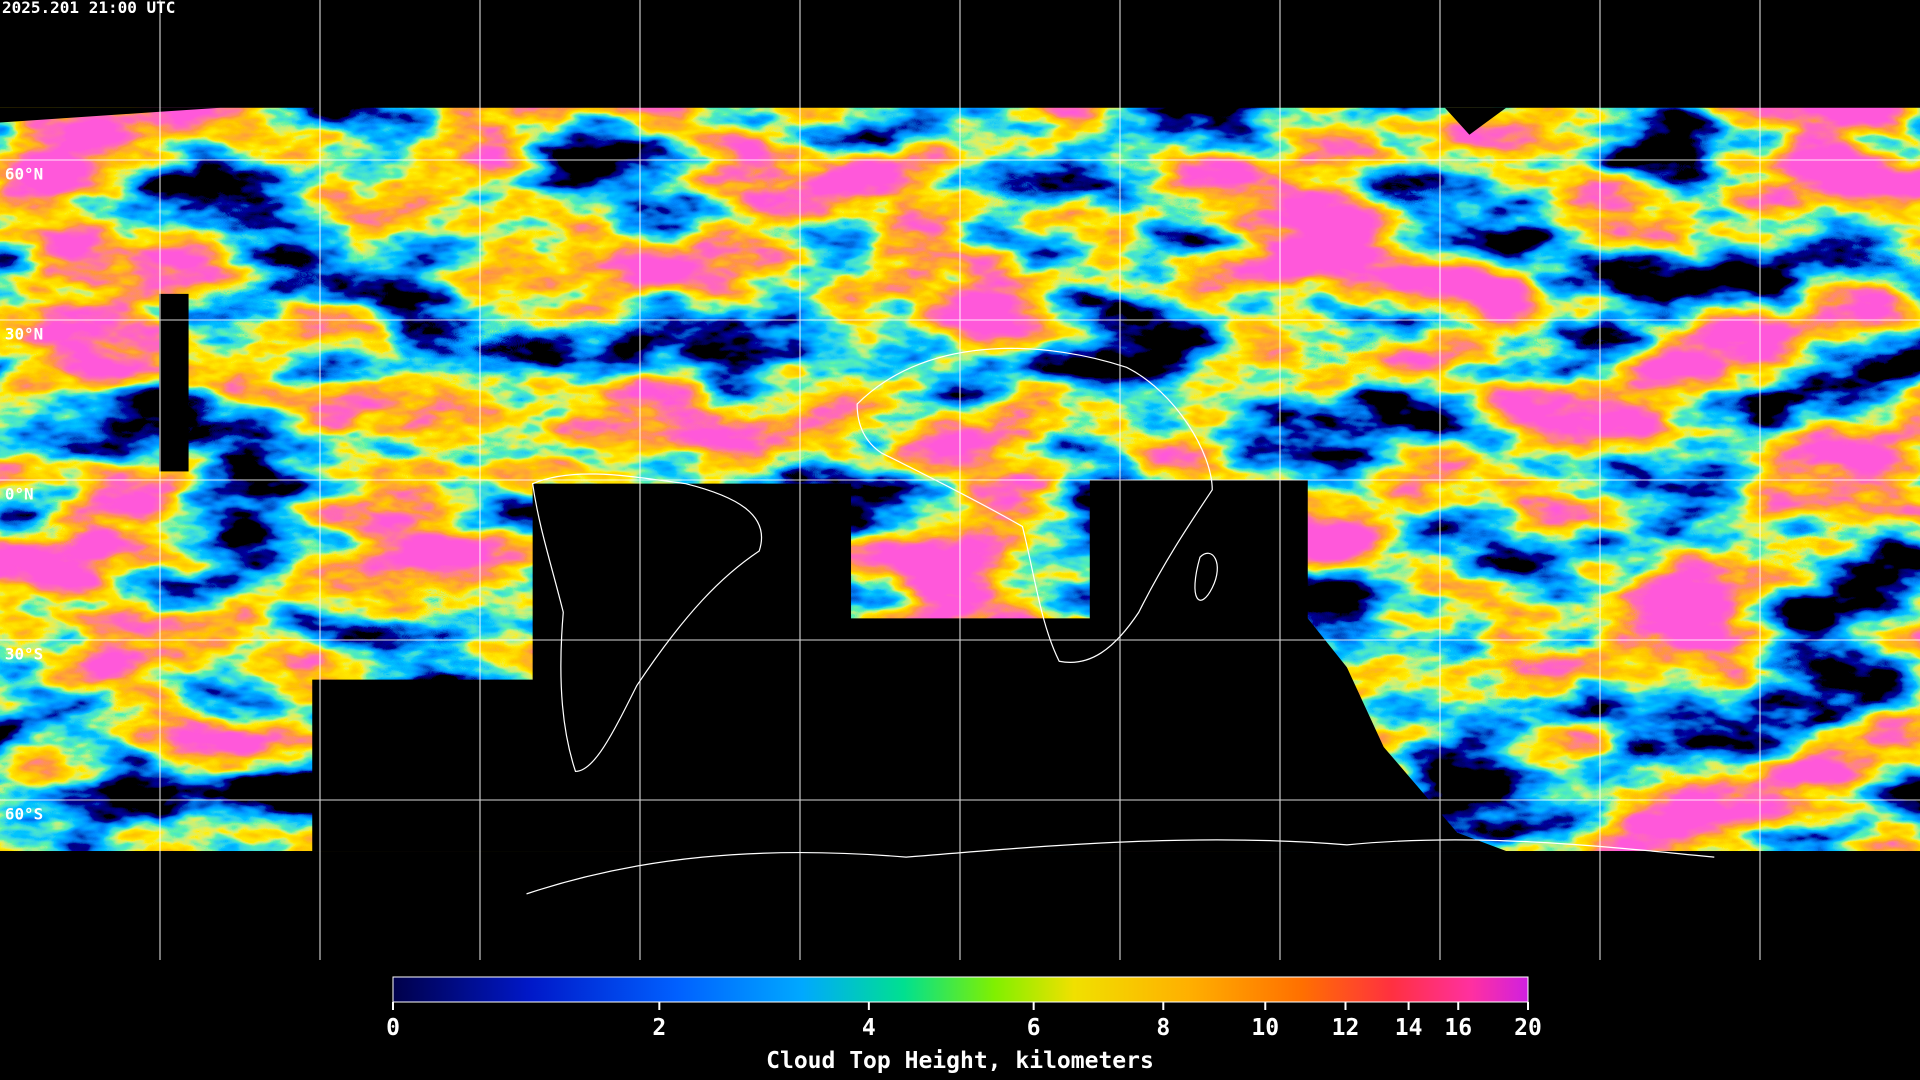 This screenshot has width=1920, height=1080. What do you see at coordinates (24, 654) in the screenshot?
I see `latitude-label: 30°S` at bounding box center [24, 654].